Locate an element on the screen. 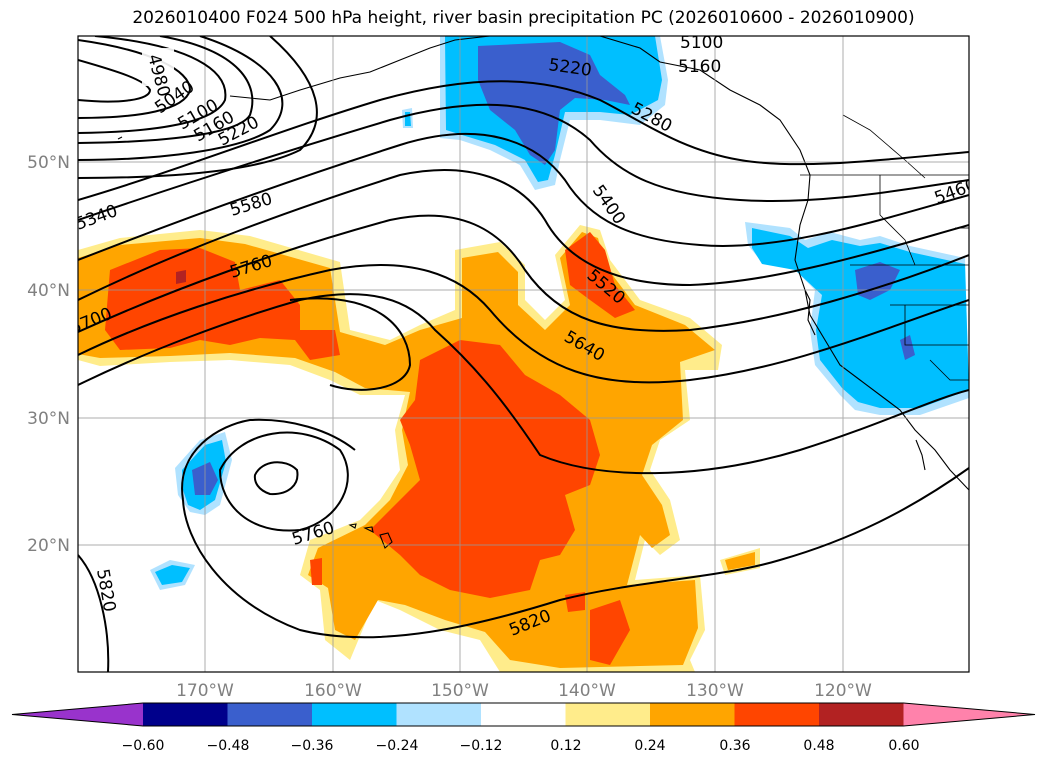 Image resolution: width=1047 pixels, height=765 pixels. lon-label-170: 170°W is located at coordinates (205, 691).